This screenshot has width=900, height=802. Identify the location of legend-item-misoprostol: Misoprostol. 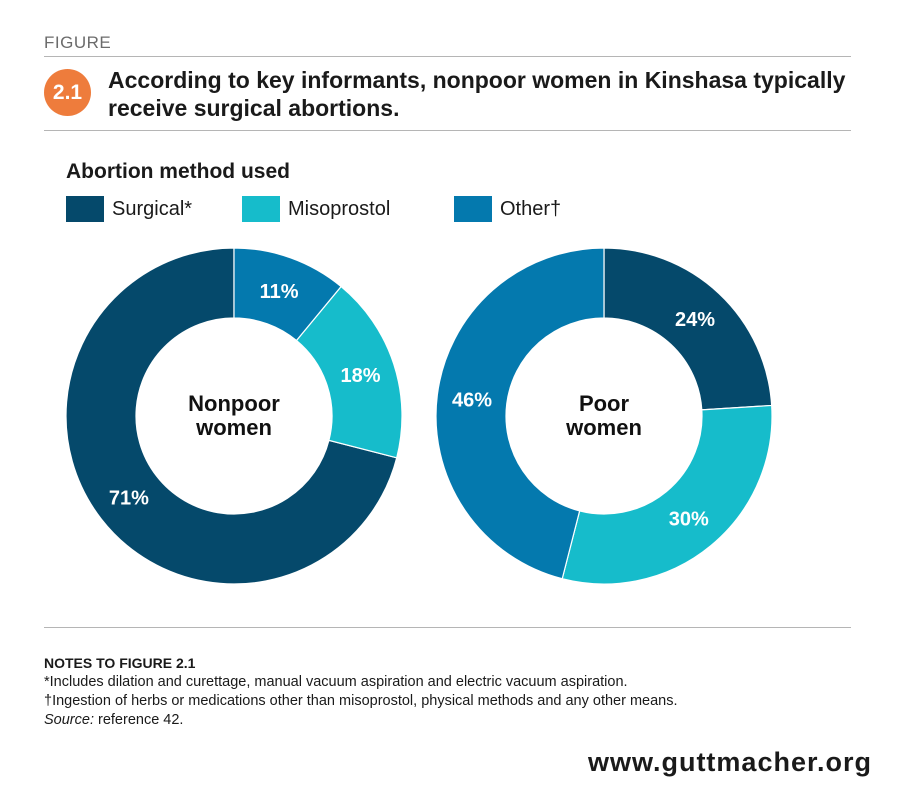
(316, 209).